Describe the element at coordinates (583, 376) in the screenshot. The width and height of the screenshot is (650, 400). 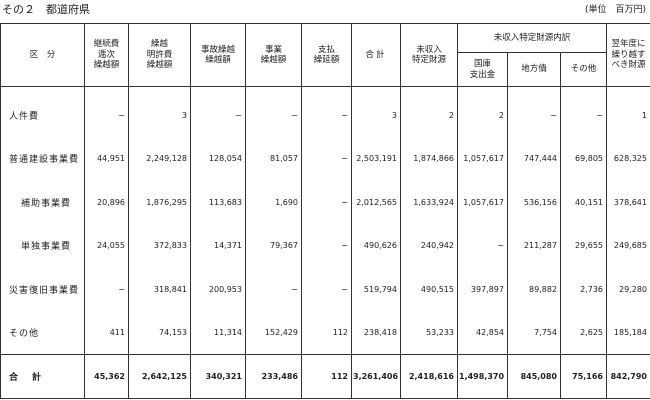
I see `total-cell: 75,166` at that location.